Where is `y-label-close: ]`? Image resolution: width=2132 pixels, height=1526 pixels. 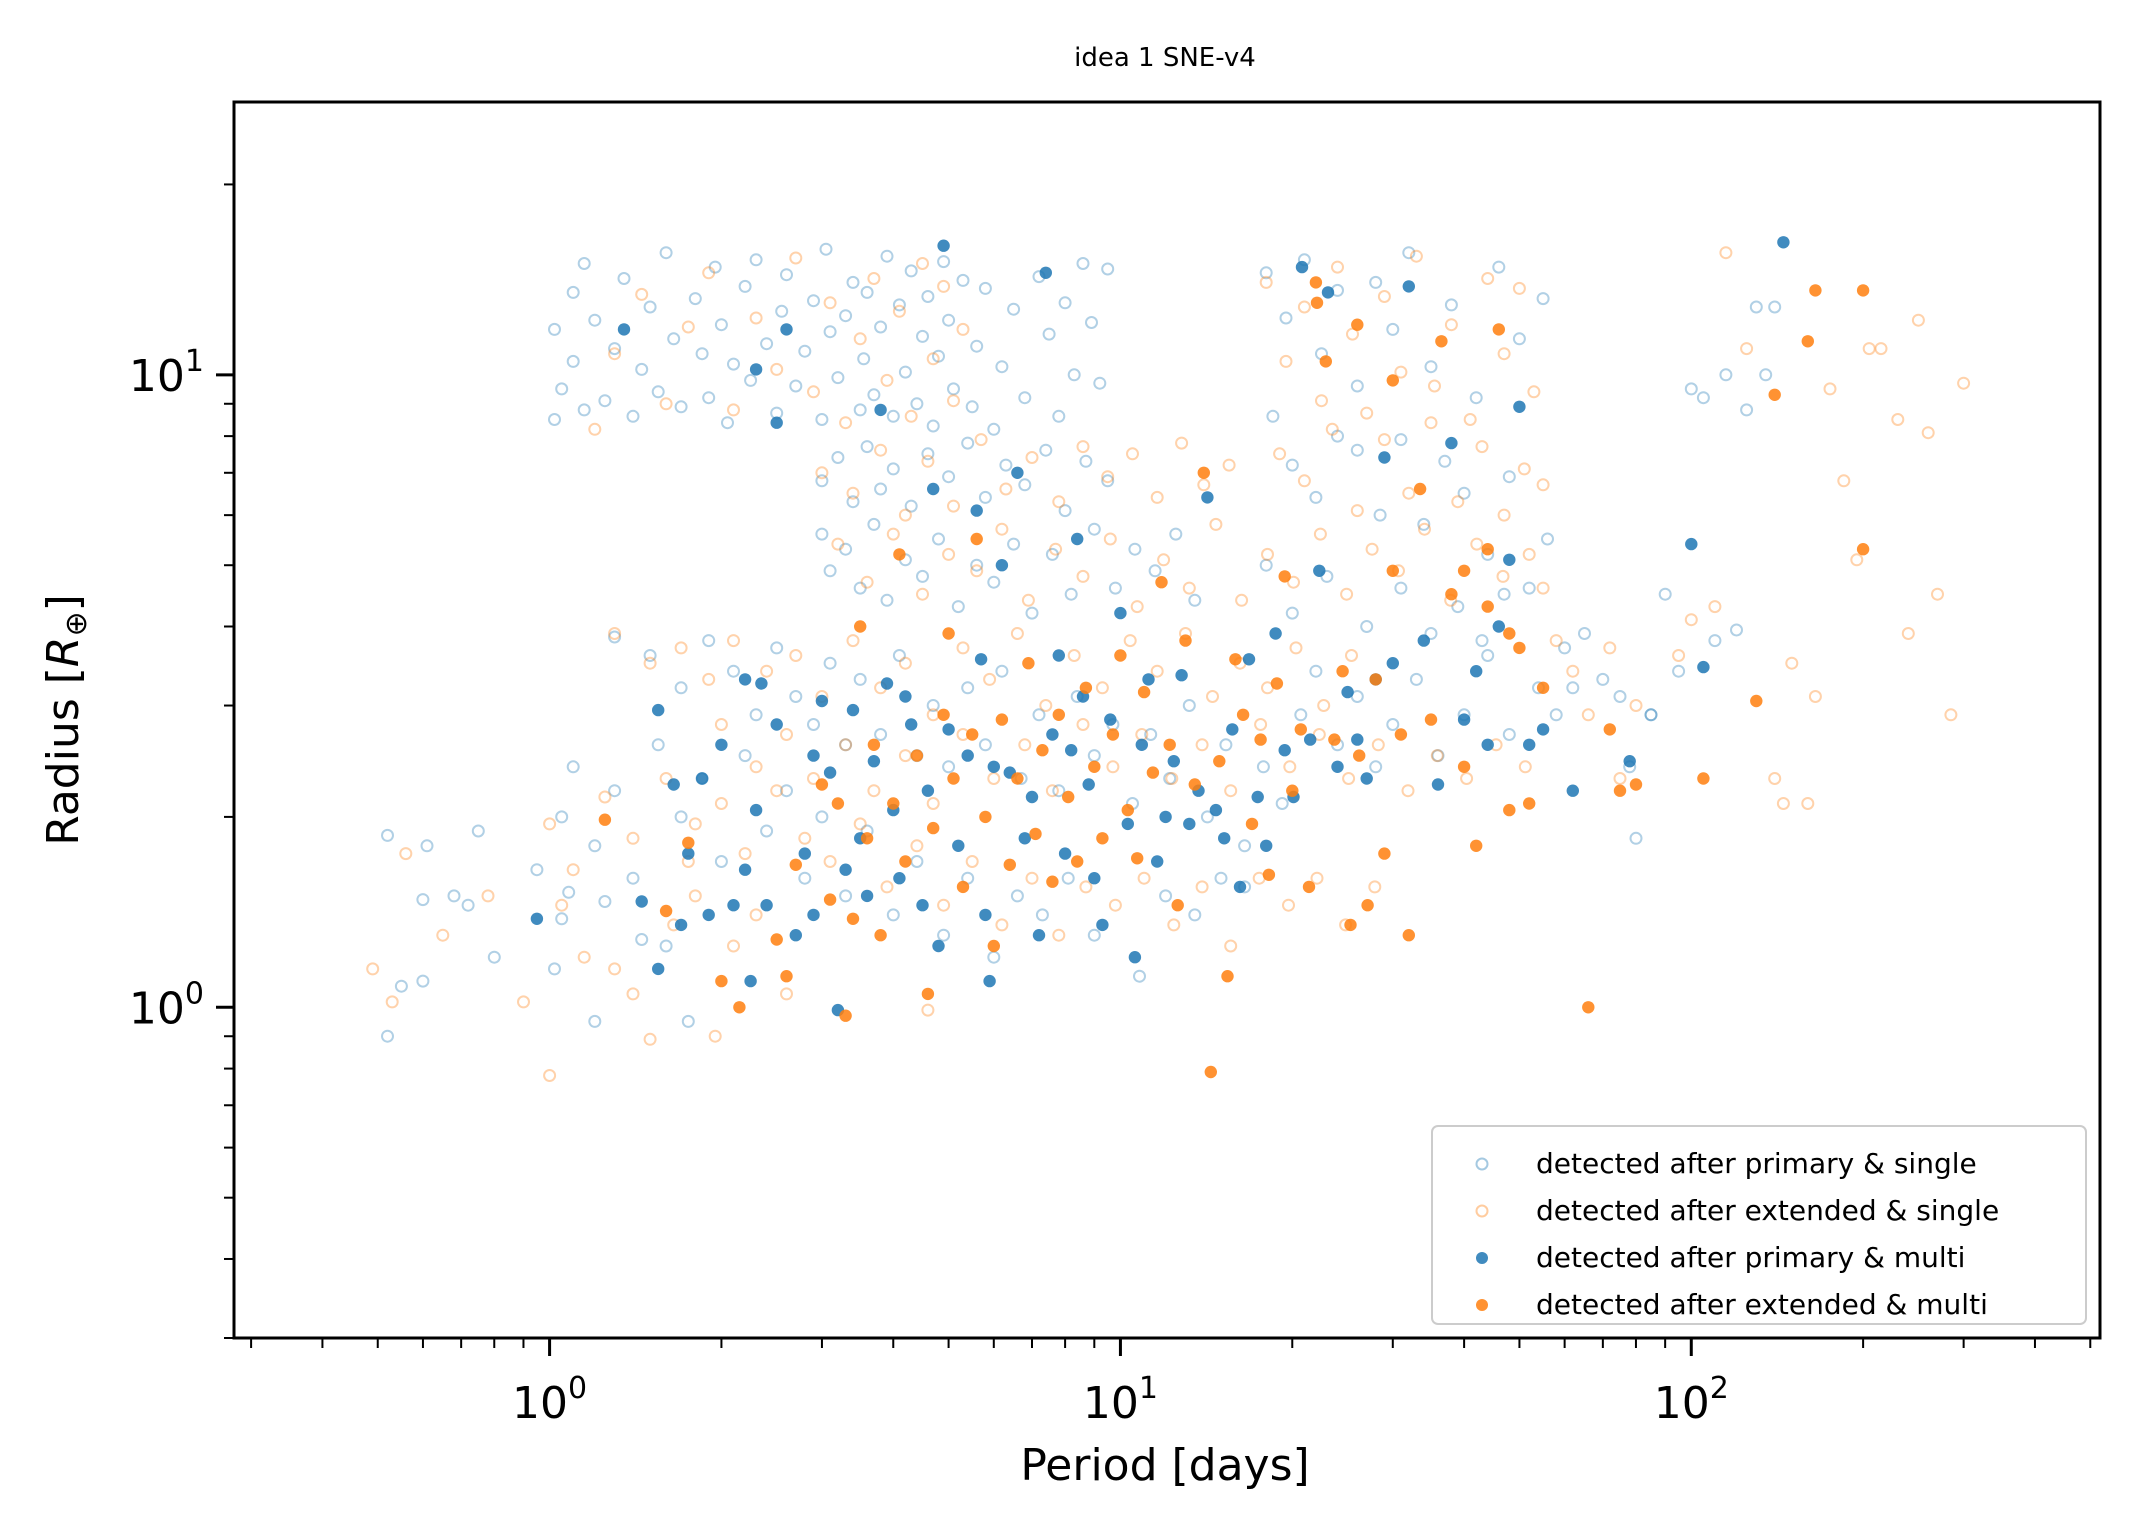
y-label-close: ] is located at coordinates (63, 602).